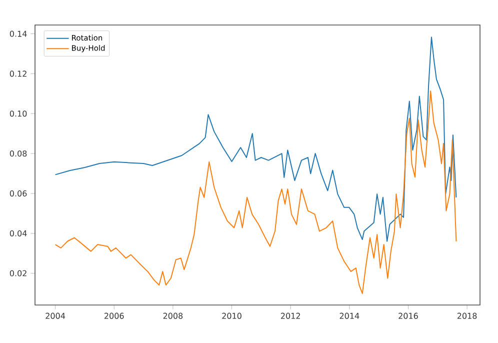 This screenshot has width=498, height=343. Describe the element at coordinates (350, 315) in the screenshot. I see `x-tick-label: 2014` at that location.